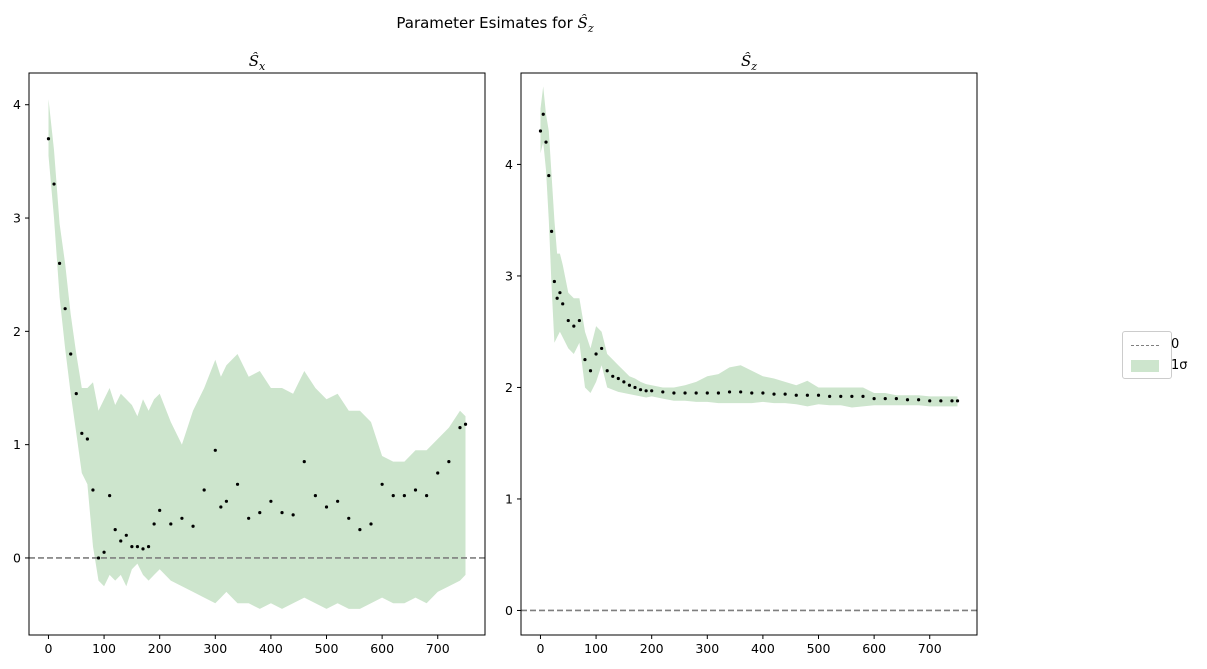 This screenshot has height=669, width=1207. Describe the element at coordinates (17, 444) in the screenshot. I see `y-tick-label: 1` at that location.